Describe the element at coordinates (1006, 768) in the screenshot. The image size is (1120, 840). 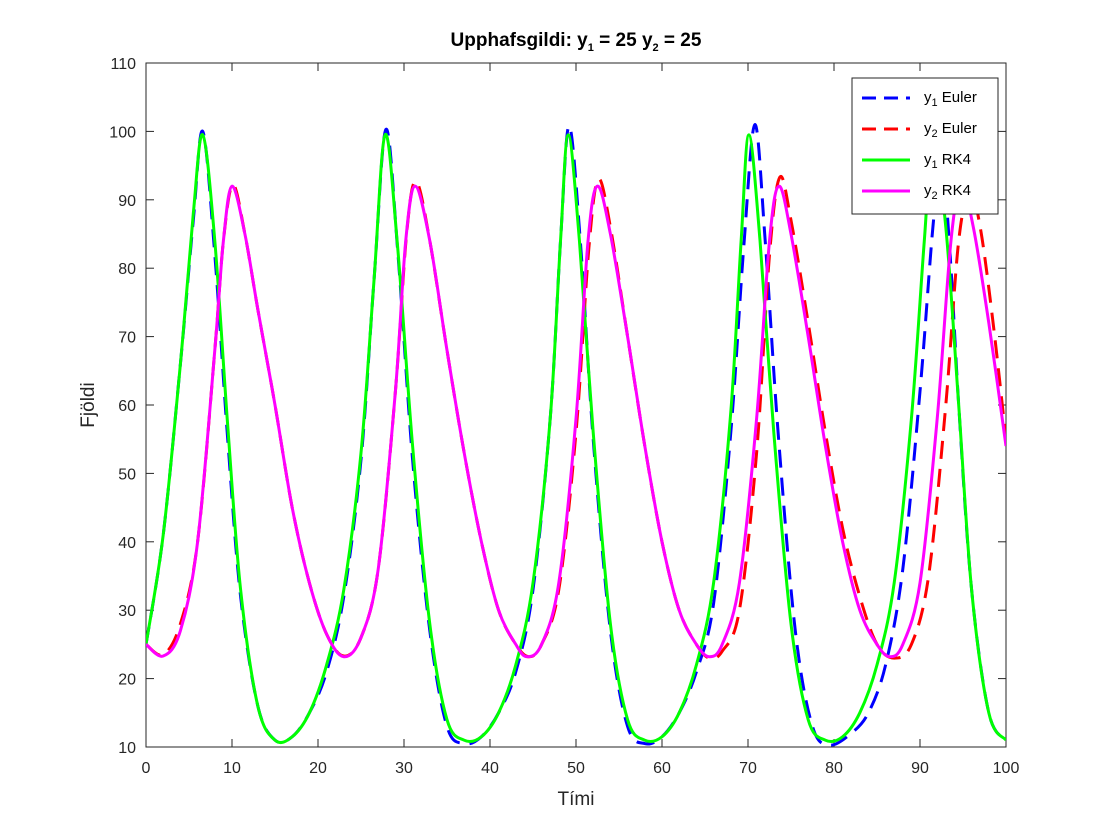
I see `x-tick-label: 100` at that location.